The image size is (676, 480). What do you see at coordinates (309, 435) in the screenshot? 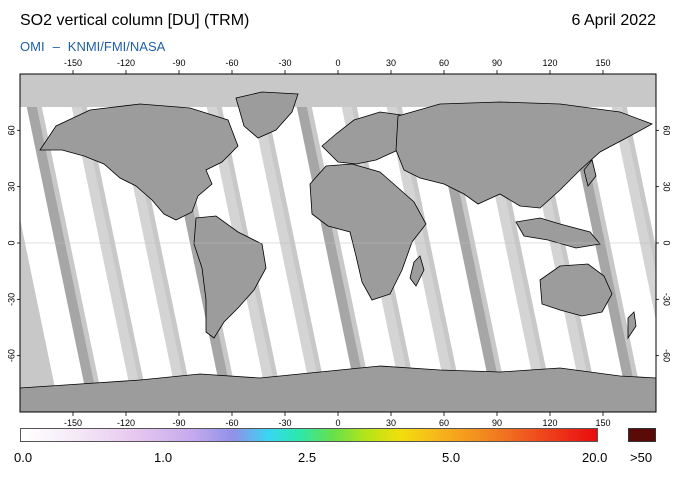
I see `colorbar` at bounding box center [309, 435].